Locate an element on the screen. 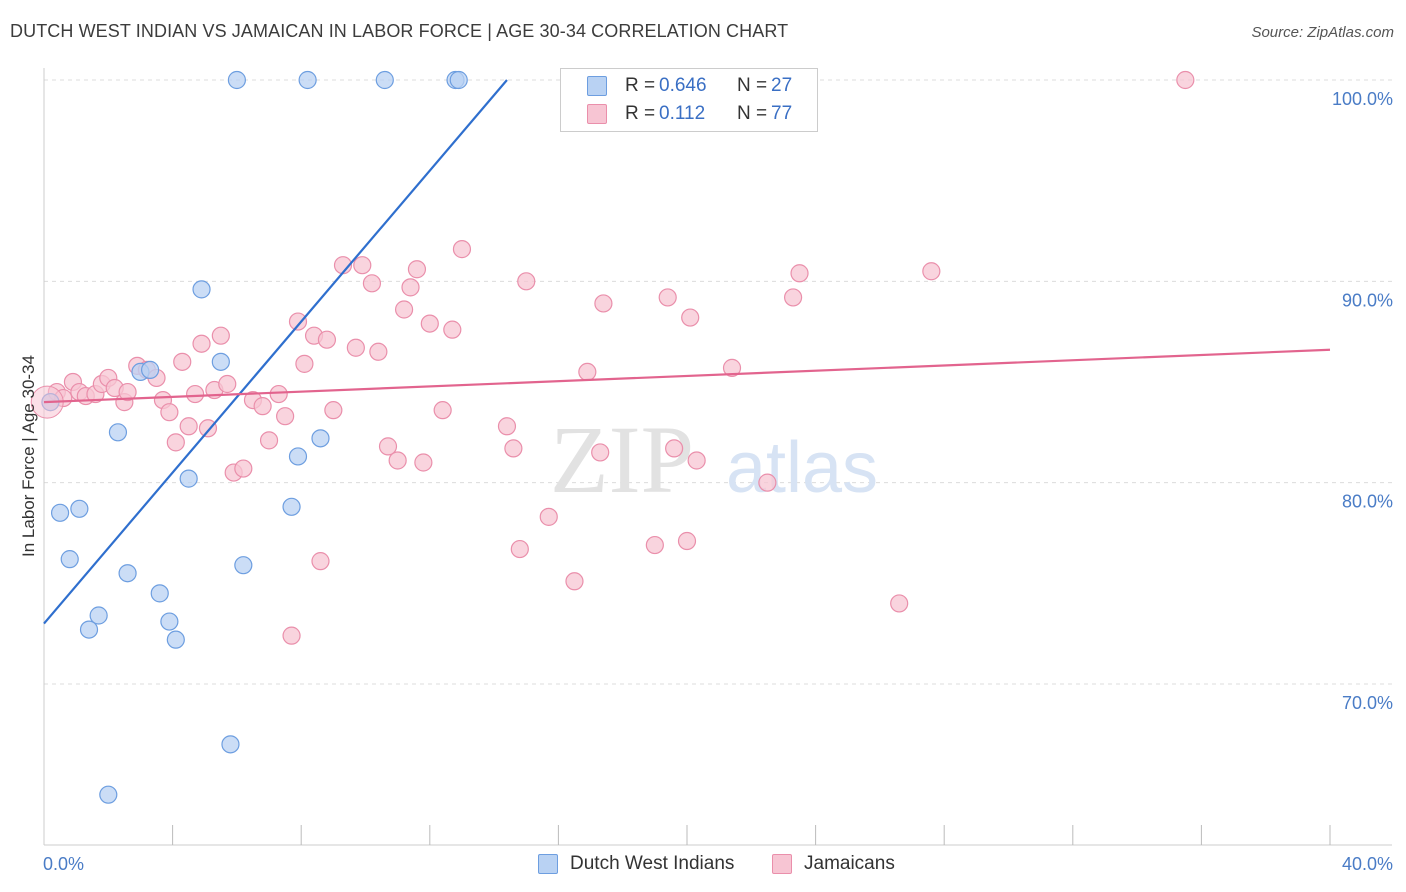 This screenshot has width=1406, height=892. legend-swatch-pink is located at coordinates (782, 864).